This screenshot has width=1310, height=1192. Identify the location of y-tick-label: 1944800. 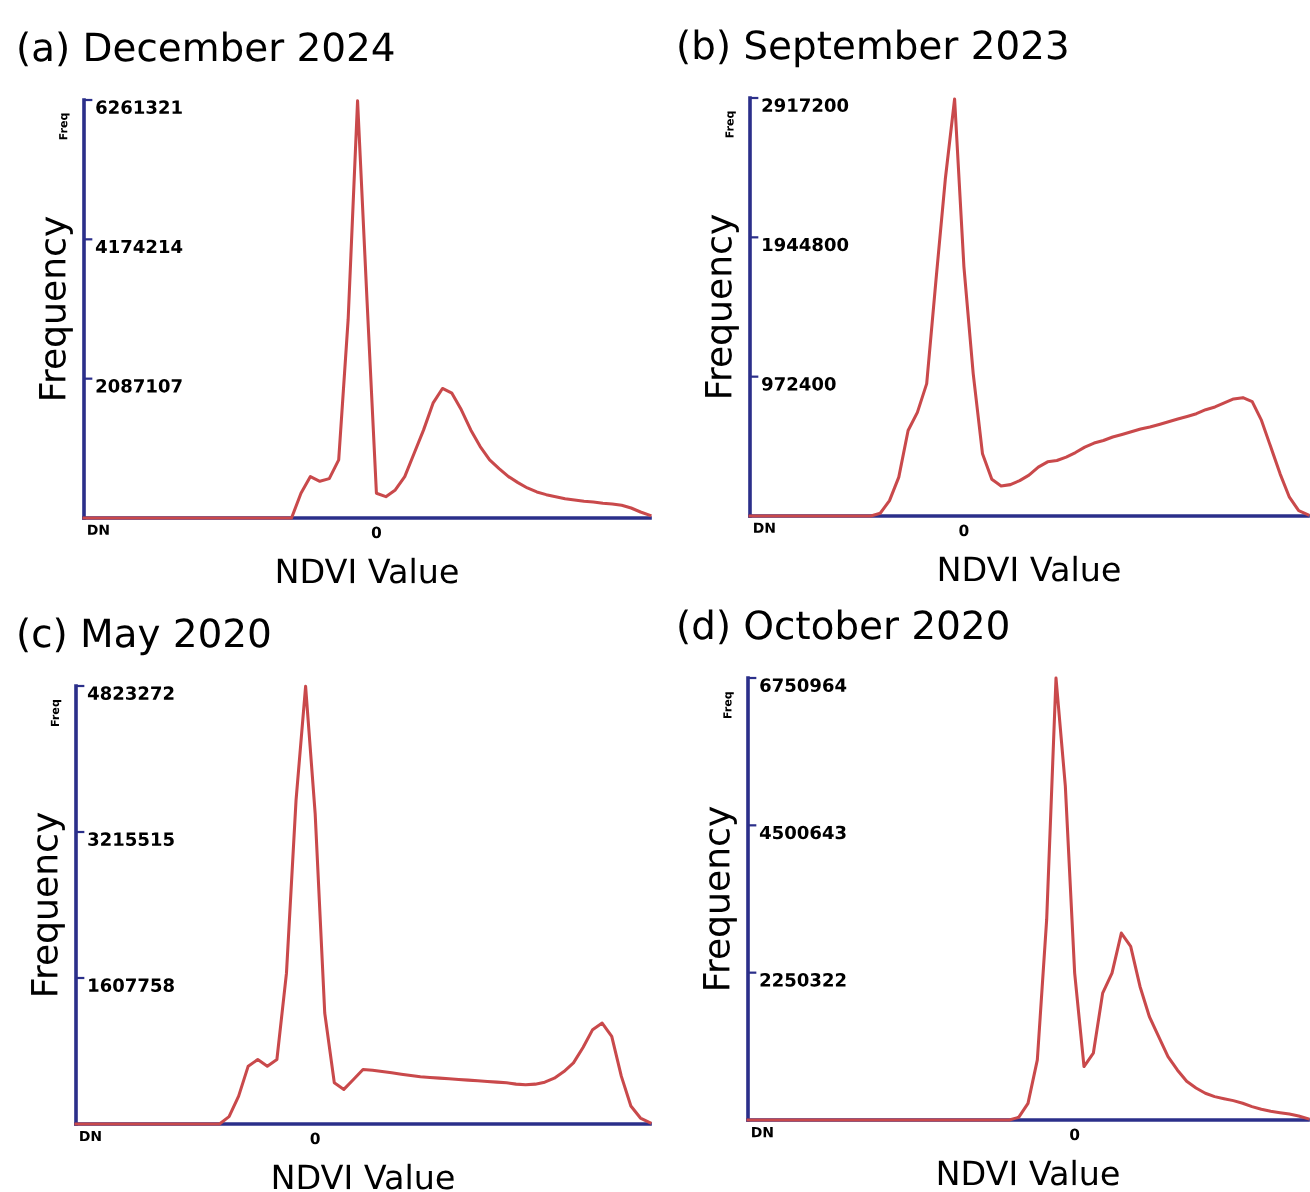
(806, 244).